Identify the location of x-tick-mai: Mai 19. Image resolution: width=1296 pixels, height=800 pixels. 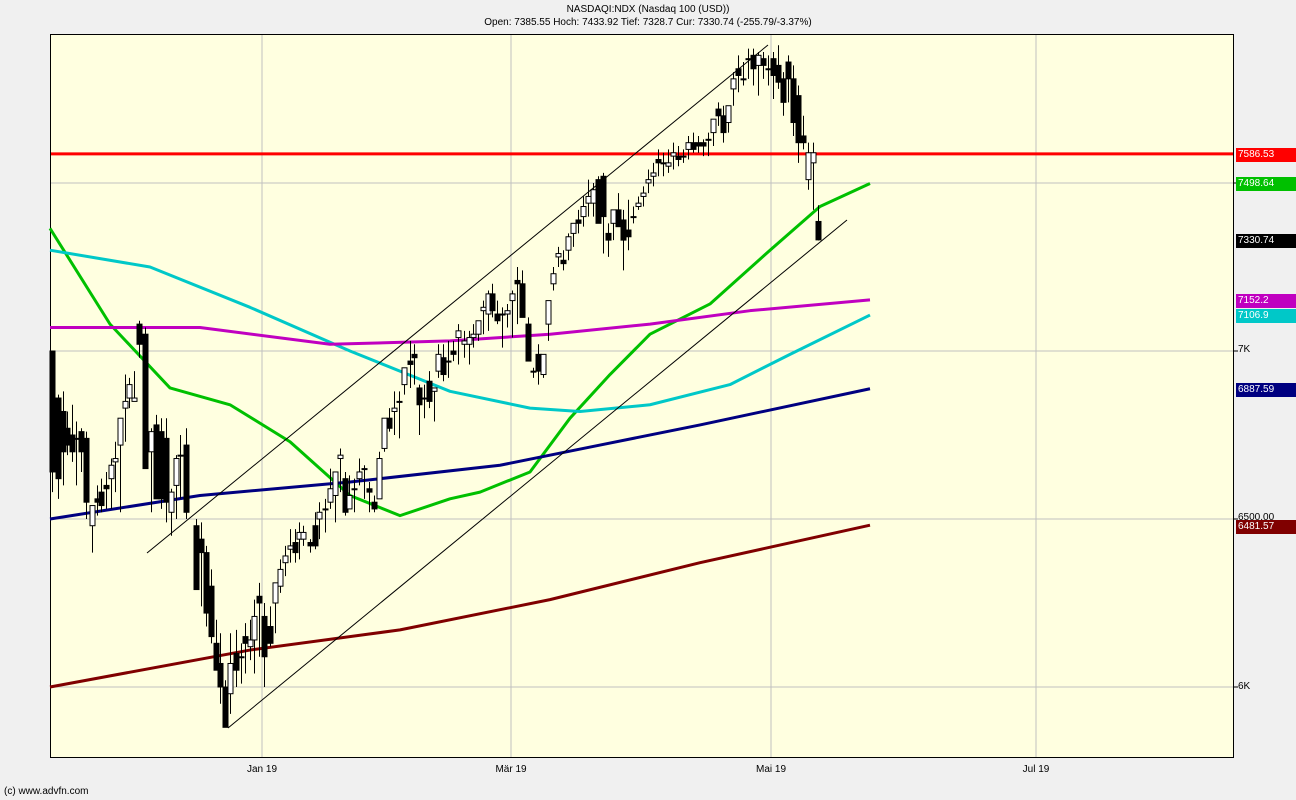
(771, 769).